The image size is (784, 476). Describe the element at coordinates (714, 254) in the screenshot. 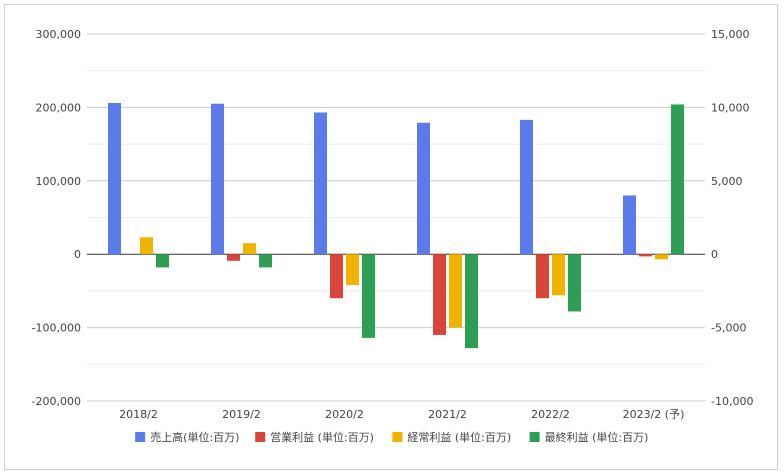

I see `right-tick-label: 0` at that location.